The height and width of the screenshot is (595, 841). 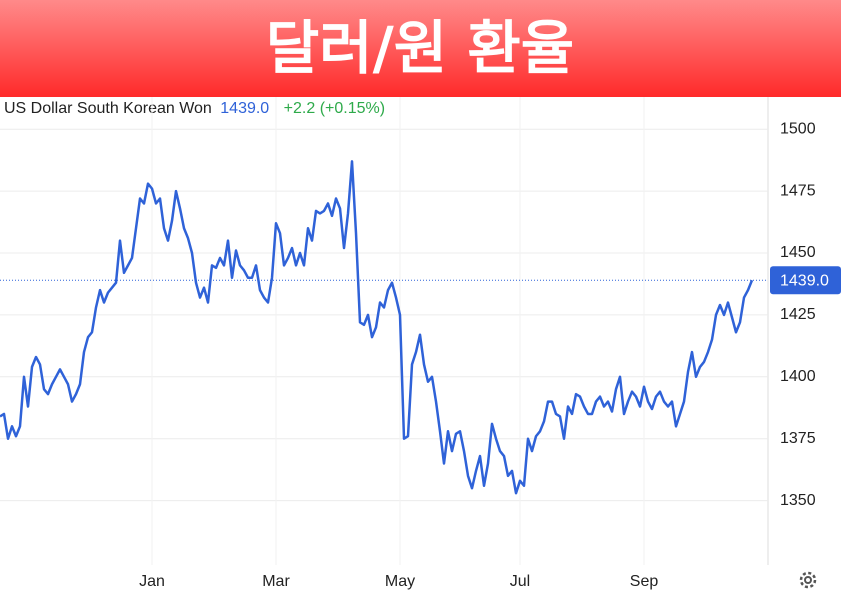 I want to click on y-tick-label: 1450, so click(x=798, y=252).